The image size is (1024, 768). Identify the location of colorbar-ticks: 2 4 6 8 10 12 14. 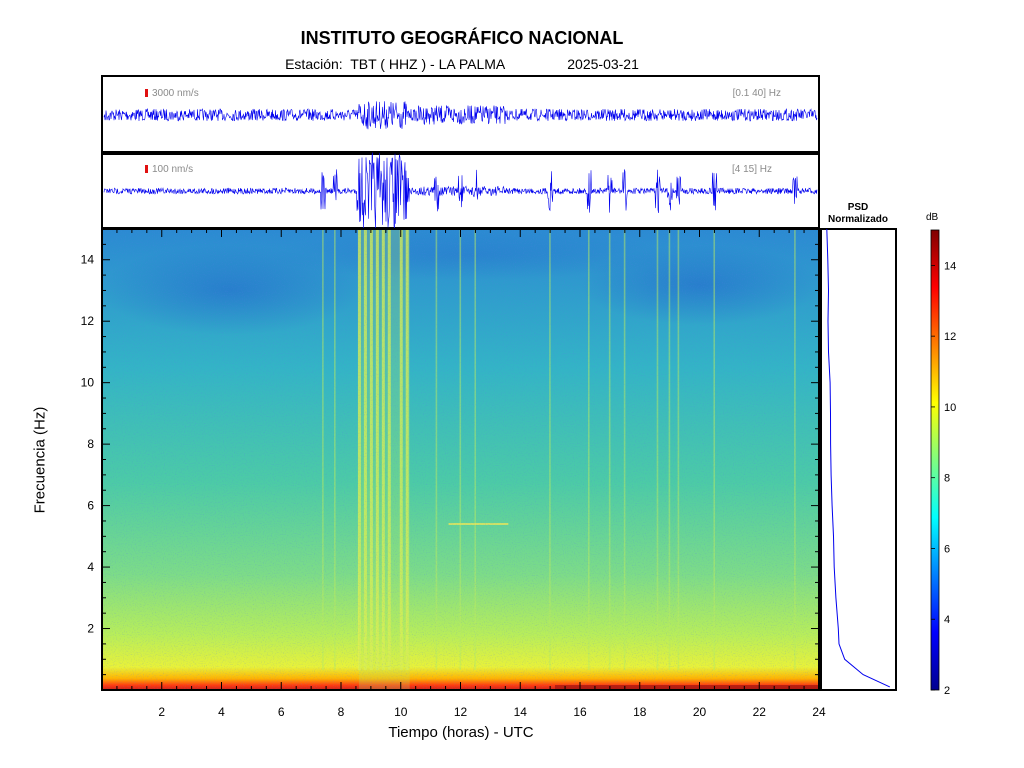
(943, 478).